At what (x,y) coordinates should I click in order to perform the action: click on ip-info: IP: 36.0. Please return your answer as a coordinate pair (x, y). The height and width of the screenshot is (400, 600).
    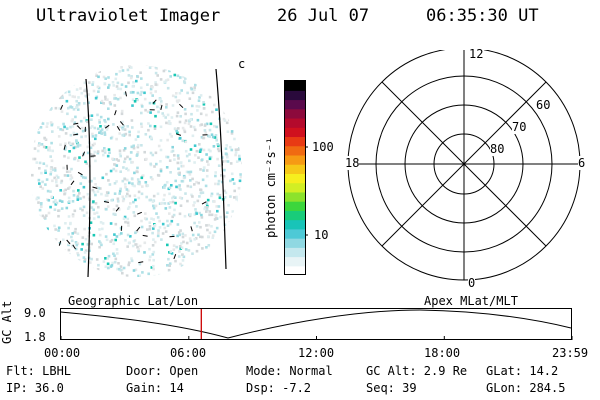
    Looking at the image, I should click on (35, 388).